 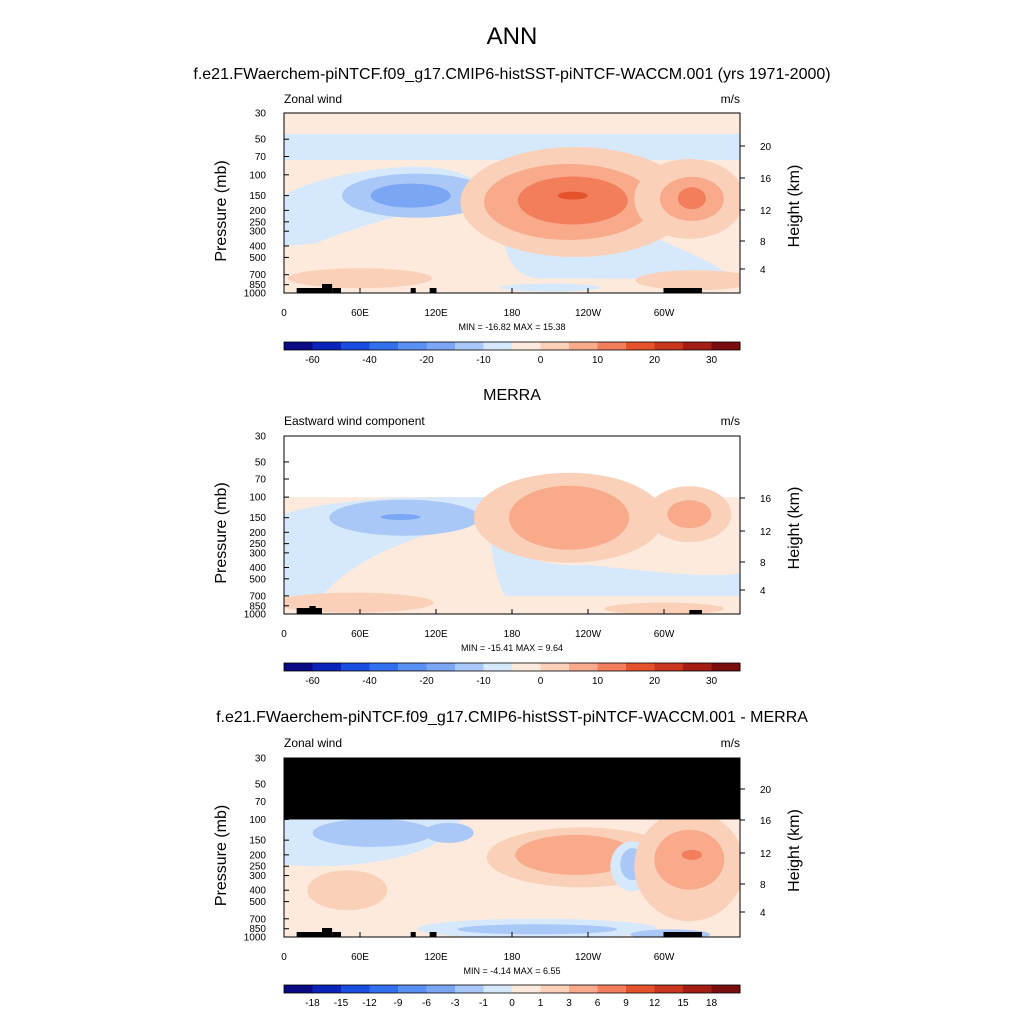 What do you see at coordinates (712, 1003) in the screenshot?
I see `colorbar-label: 18` at bounding box center [712, 1003].